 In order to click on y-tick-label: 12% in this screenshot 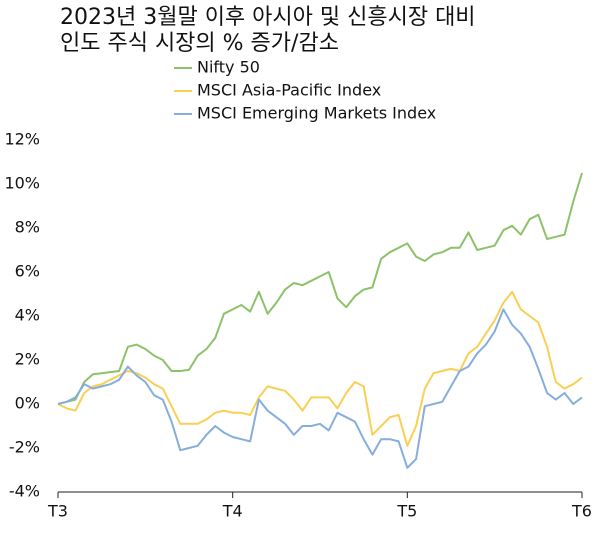, I will do `click(22, 139)`.